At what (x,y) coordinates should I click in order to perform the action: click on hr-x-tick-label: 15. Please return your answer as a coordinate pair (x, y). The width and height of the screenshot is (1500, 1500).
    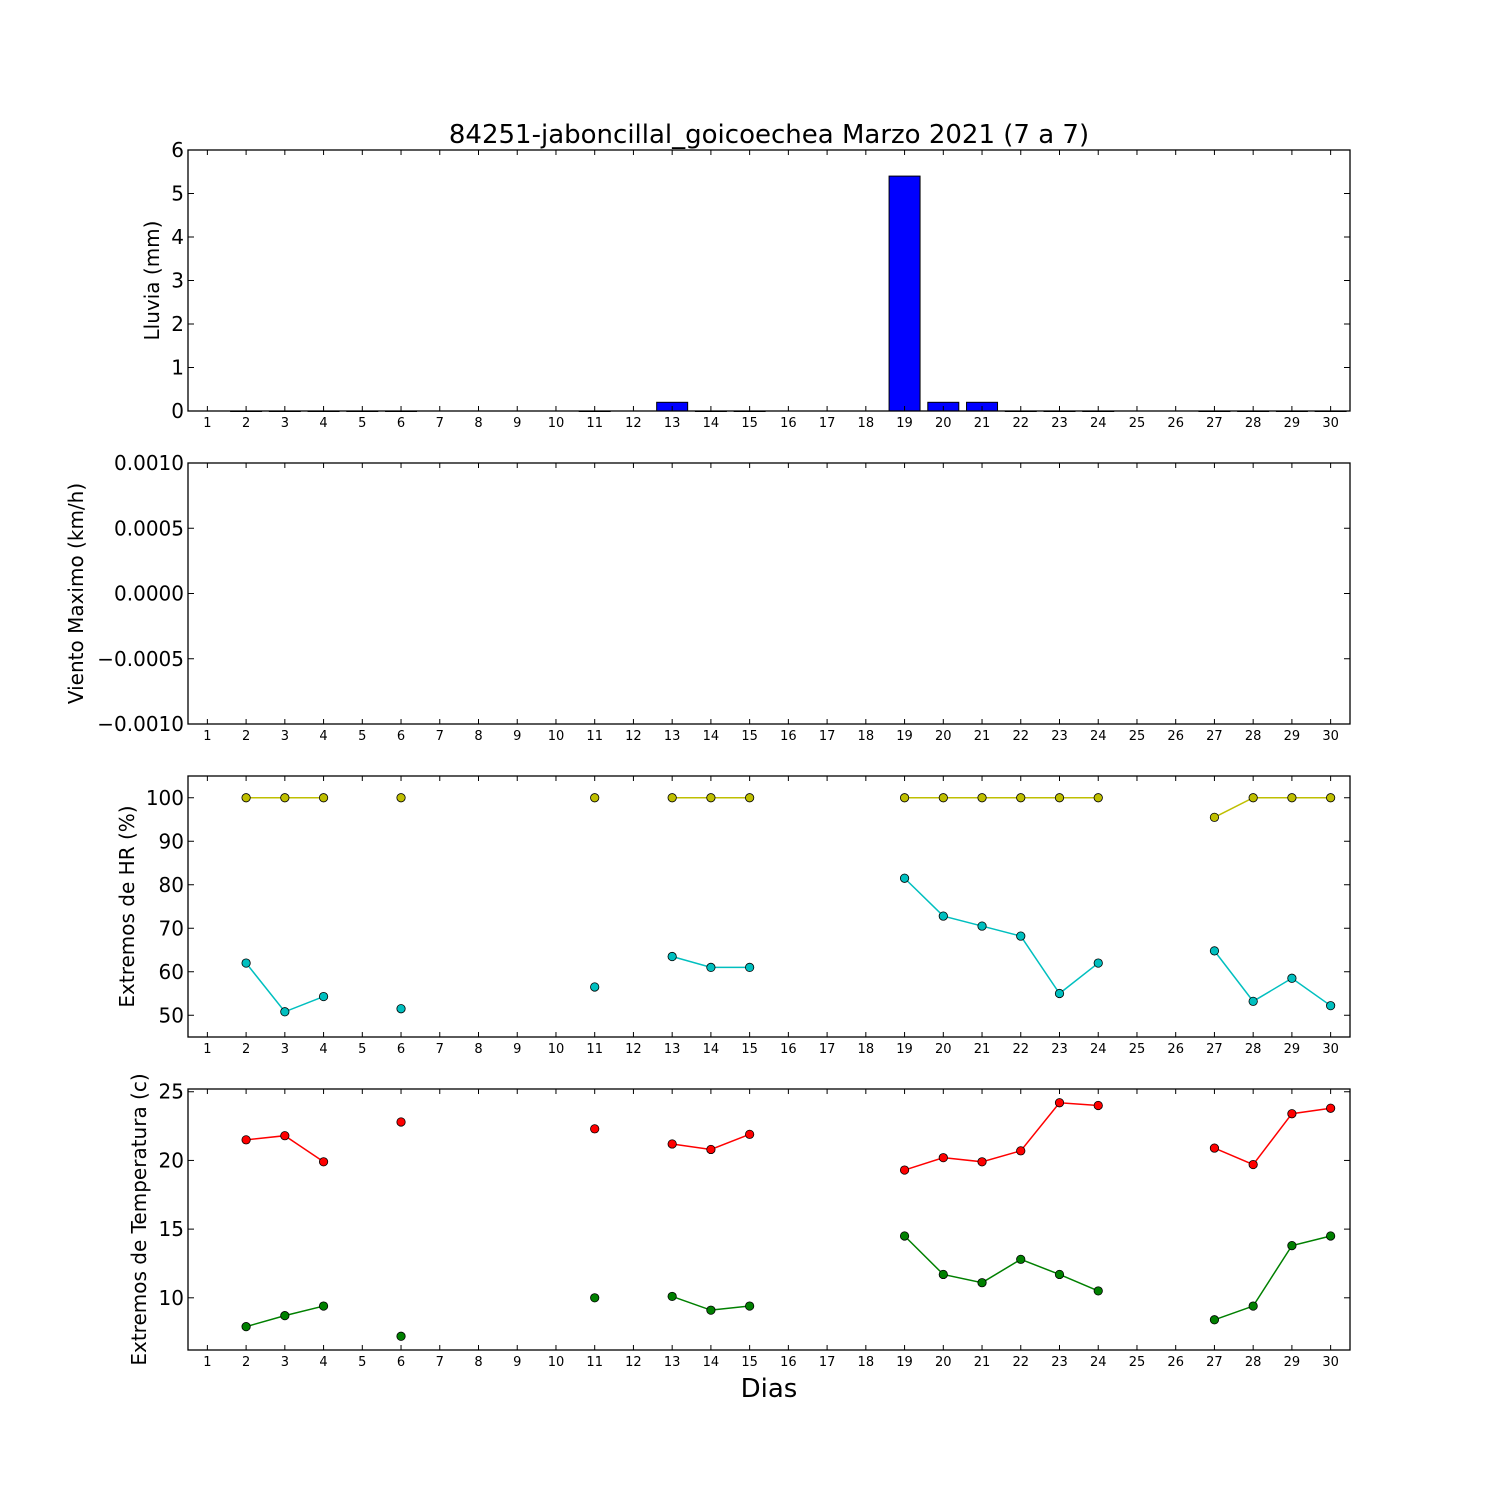
    Looking at the image, I should click on (749, 1049).